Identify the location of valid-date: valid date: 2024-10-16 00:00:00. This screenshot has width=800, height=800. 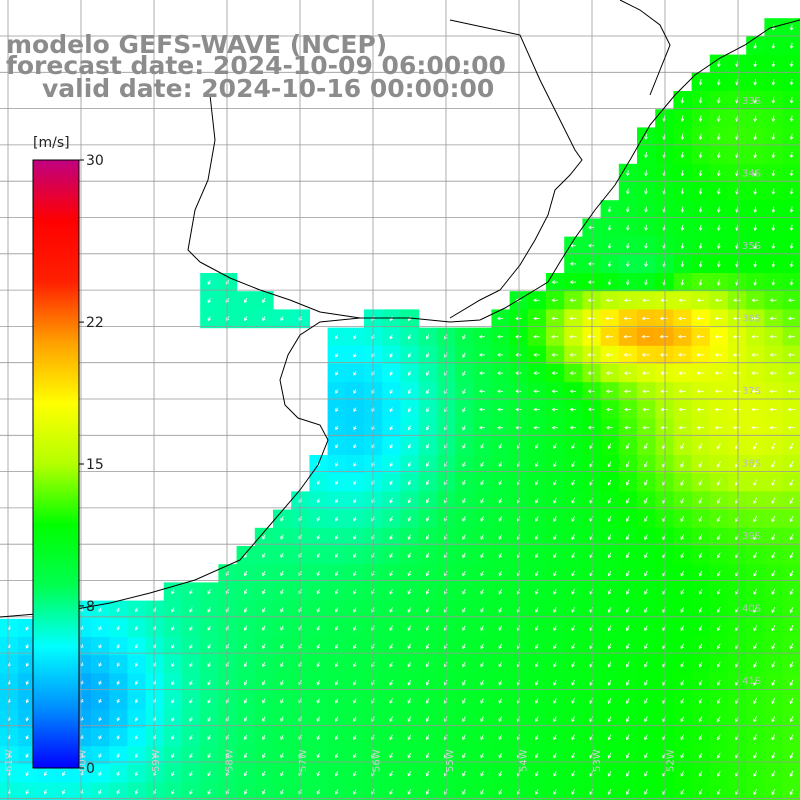
(268, 88).